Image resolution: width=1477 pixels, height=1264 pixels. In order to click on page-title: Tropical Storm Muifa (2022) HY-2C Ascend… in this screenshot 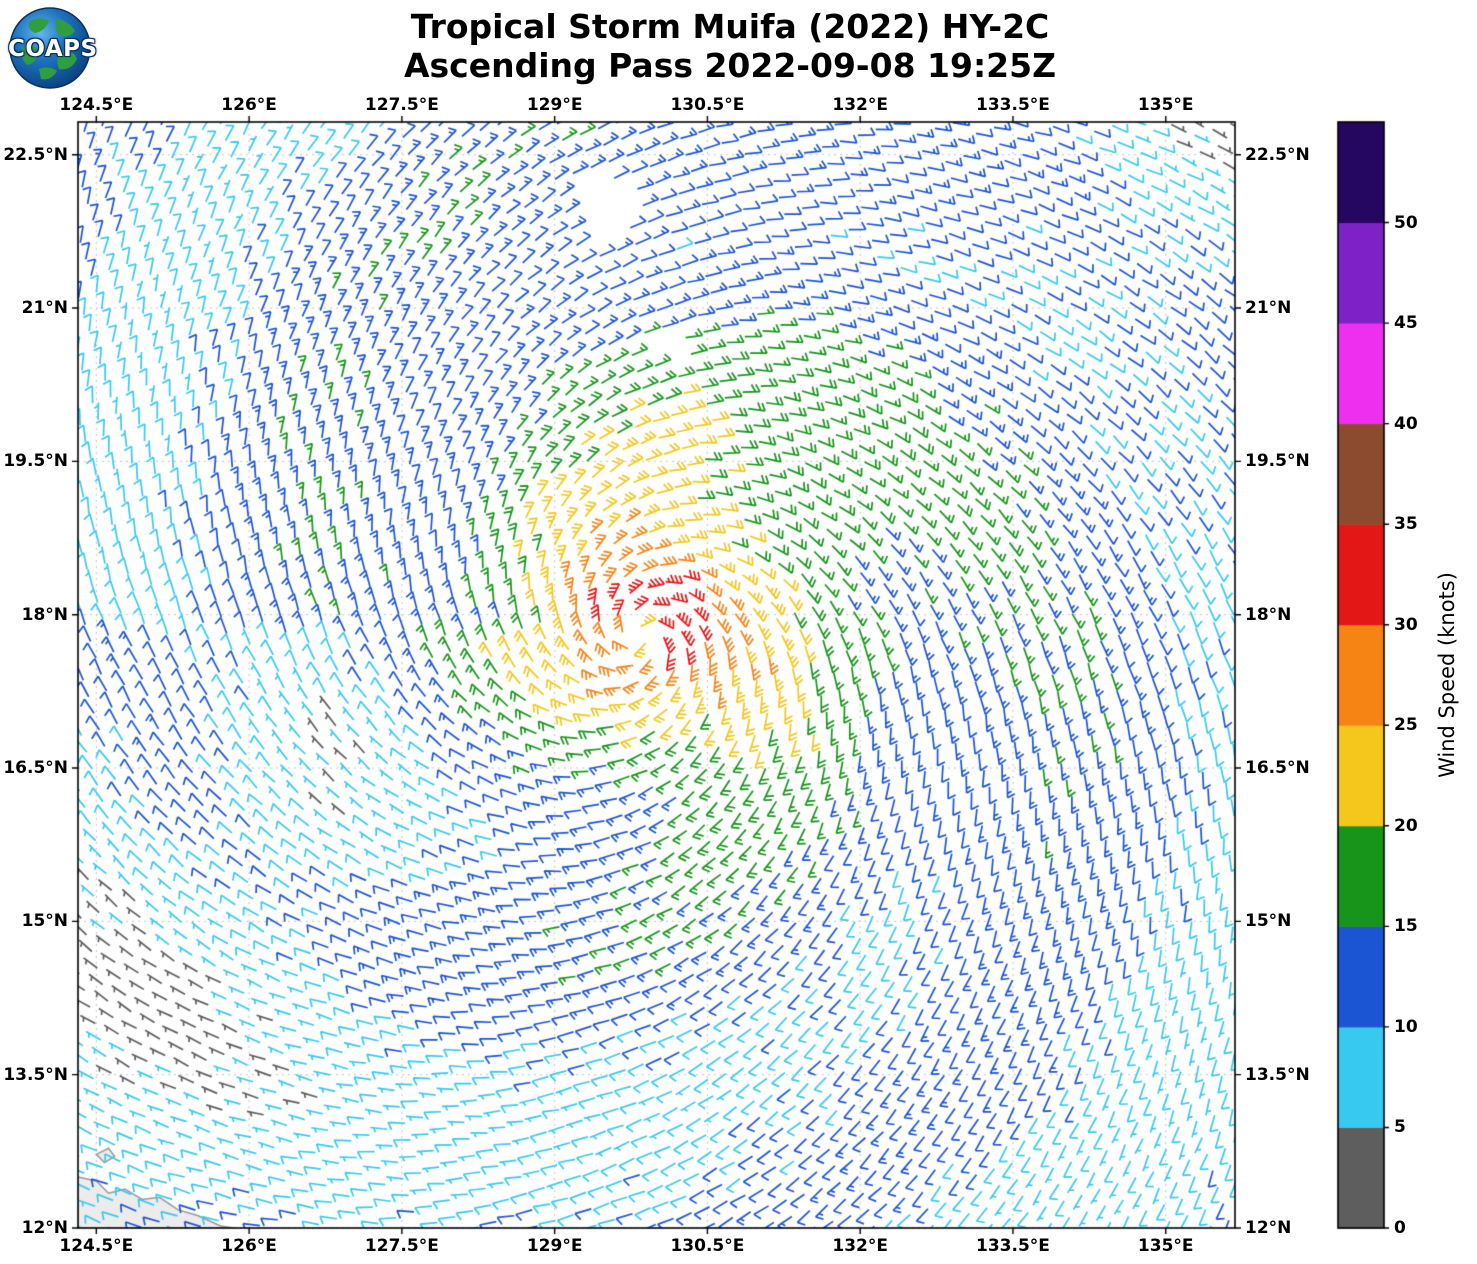, I will do `click(730, 46)`.